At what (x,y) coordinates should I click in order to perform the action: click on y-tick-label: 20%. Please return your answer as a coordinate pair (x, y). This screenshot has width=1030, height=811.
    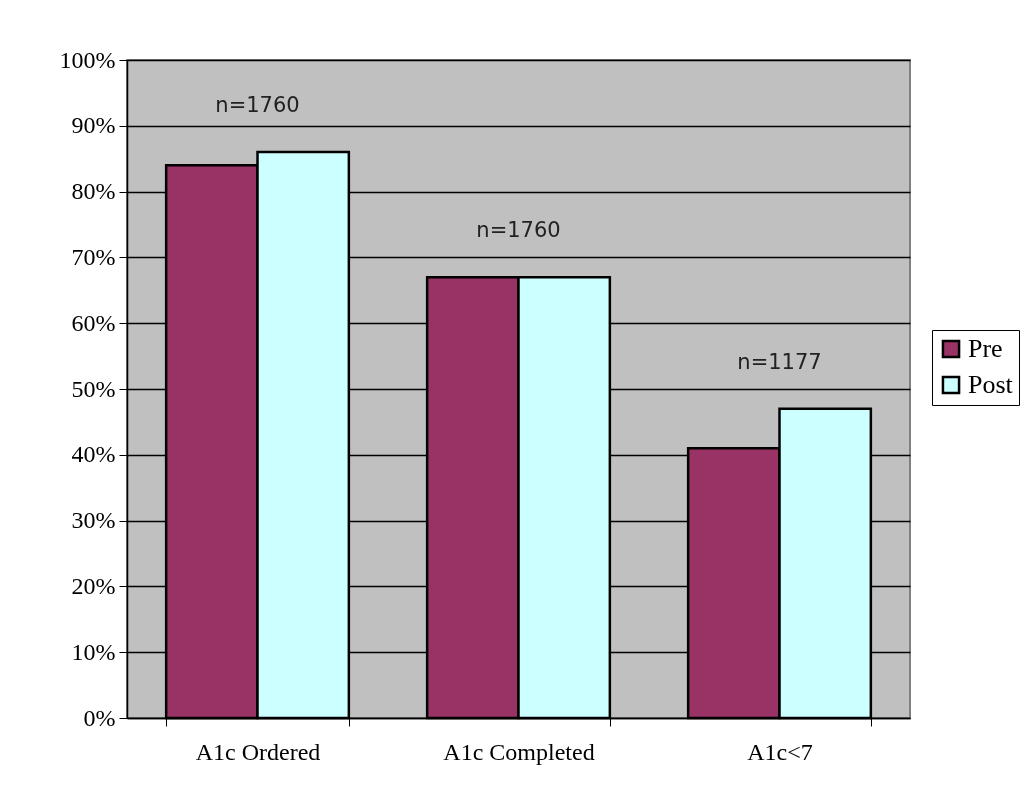
    Looking at the image, I should click on (93, 585).